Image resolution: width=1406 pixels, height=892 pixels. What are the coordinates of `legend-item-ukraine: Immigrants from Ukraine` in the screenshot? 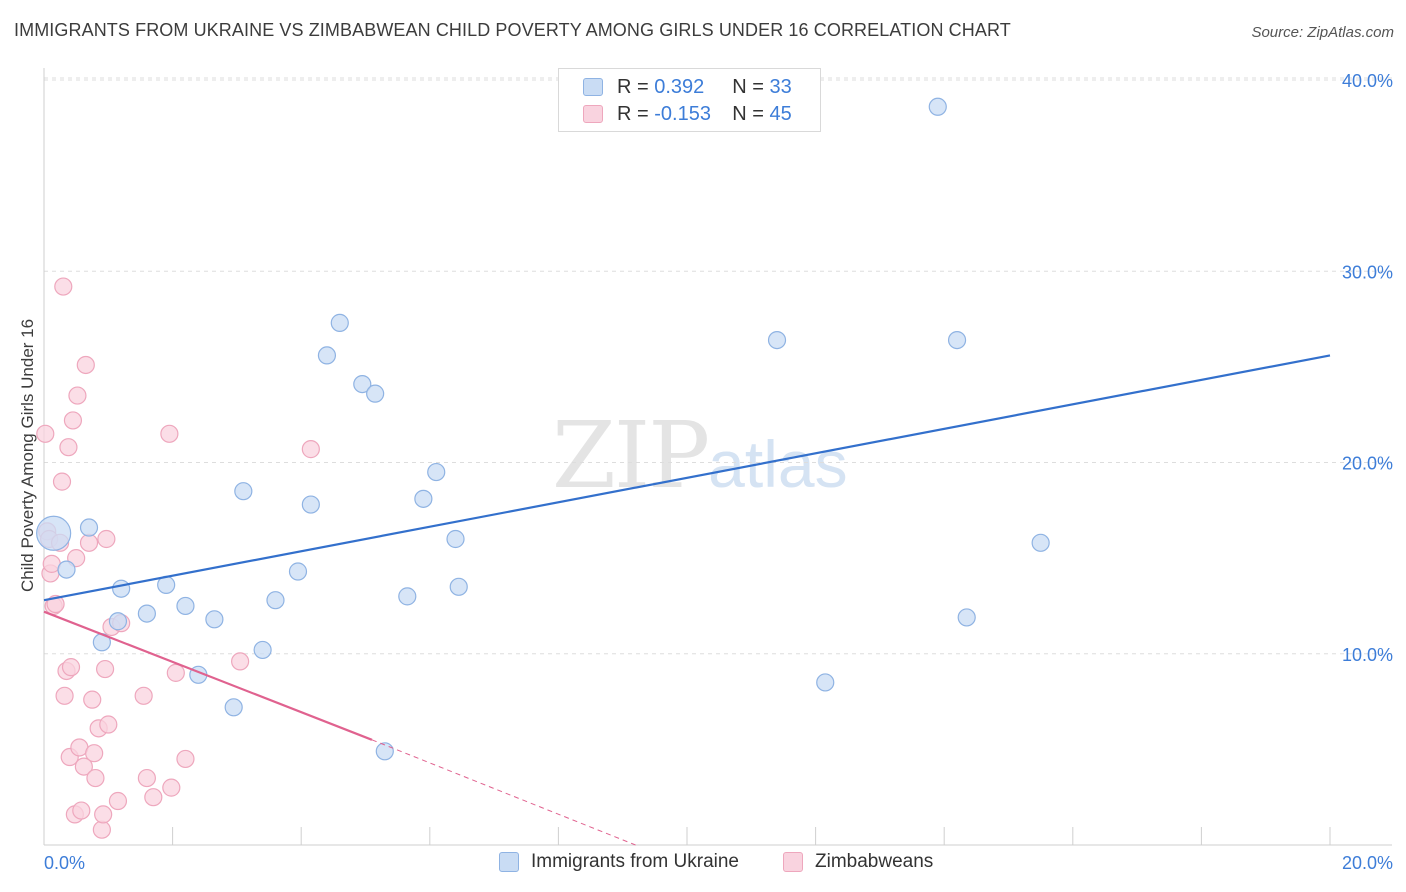 It's located at (619, 862).